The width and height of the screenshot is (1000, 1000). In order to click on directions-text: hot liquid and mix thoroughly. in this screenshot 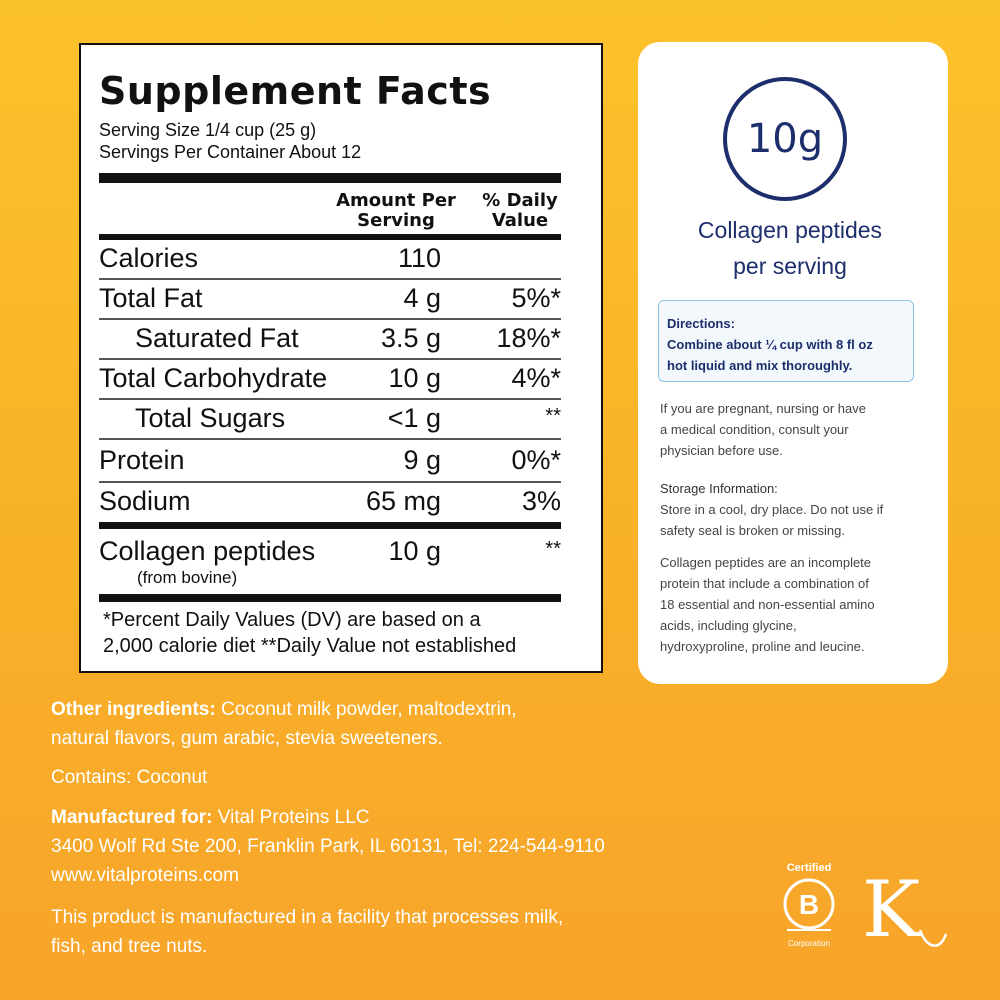, I will do `click(760, 365)`.